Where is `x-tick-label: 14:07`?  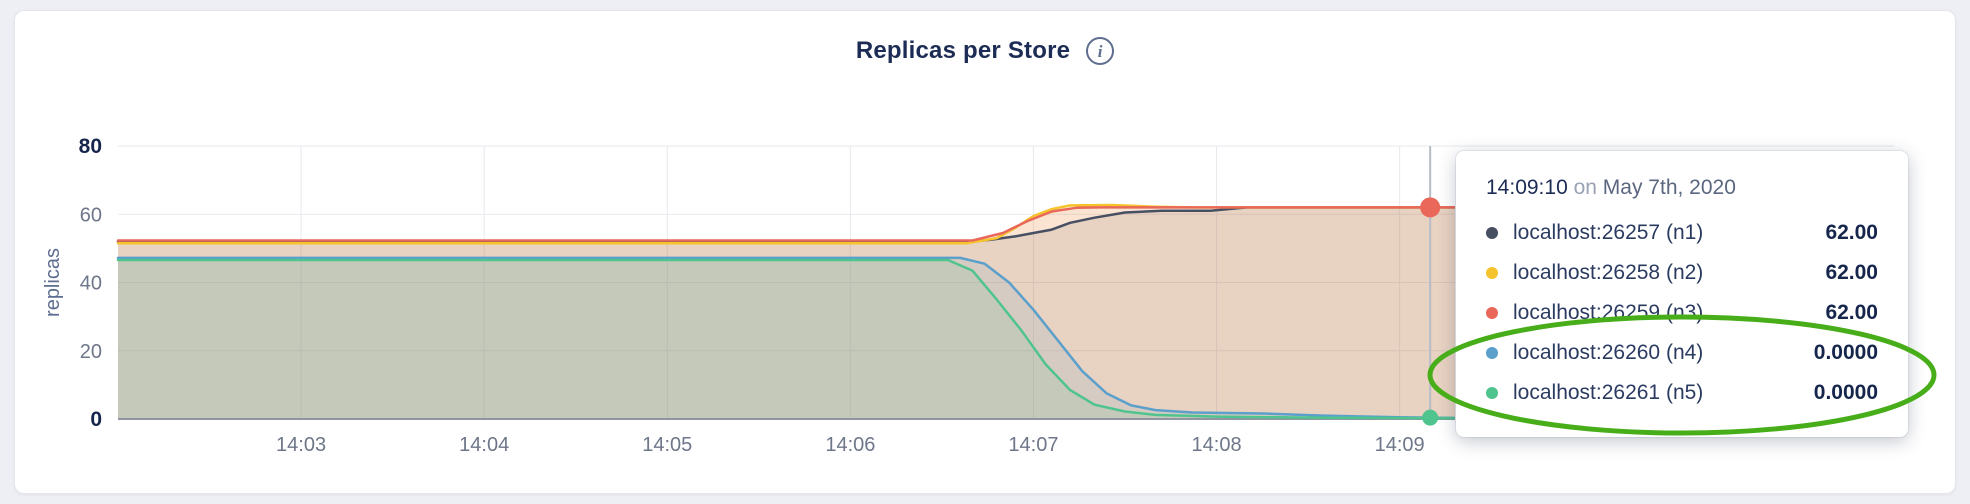 x-tick-label: 14:07 is located at coordinates (1033, 445).